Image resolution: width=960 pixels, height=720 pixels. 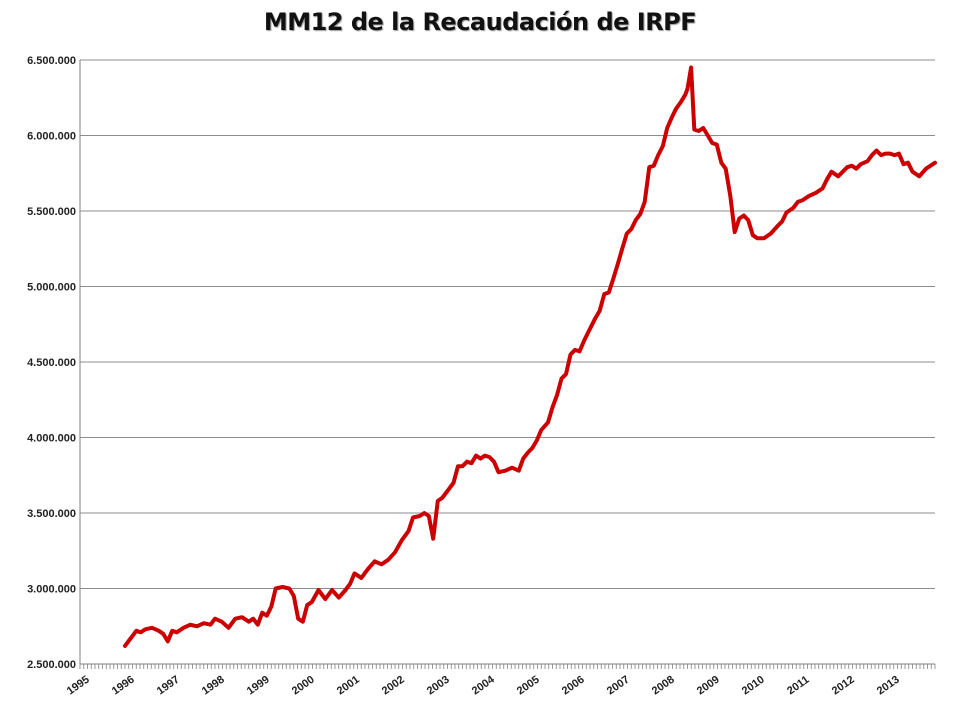 What do you see at coordinates (51, 590) in the screenshot?
I see `y-tick-label: 3.000.000` at bounding box center [51, 590].